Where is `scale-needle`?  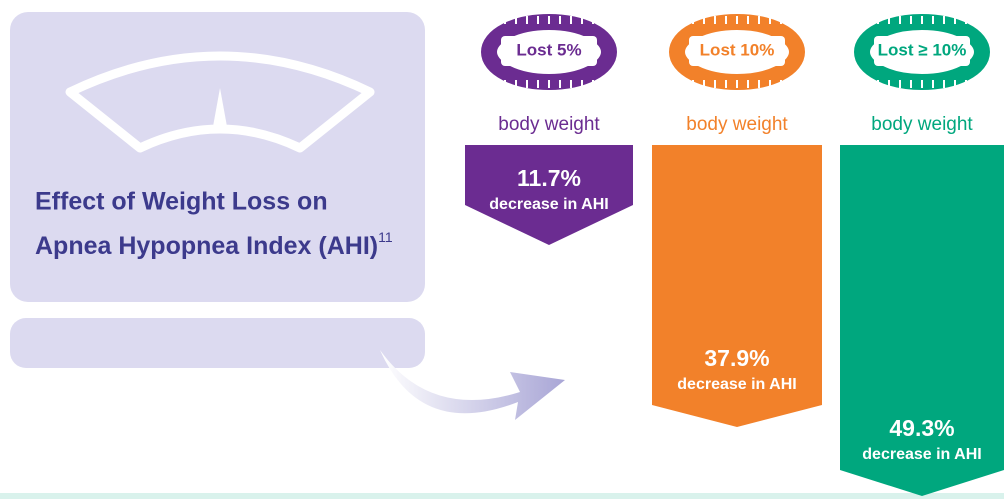 scale-needle is located at coordinates (220, 110).